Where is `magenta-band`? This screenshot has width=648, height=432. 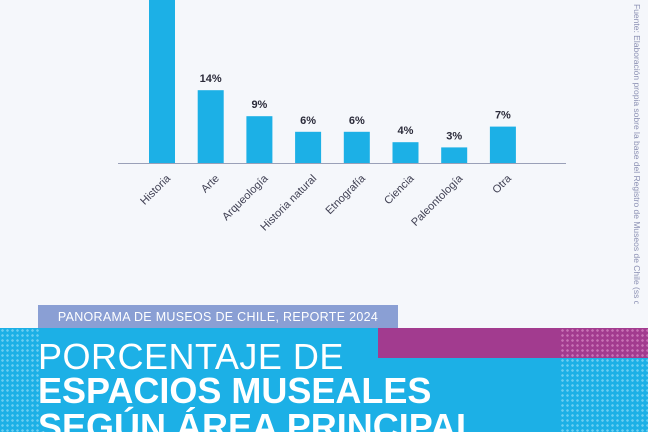 magenta-band is located at coordinates (469, 343).